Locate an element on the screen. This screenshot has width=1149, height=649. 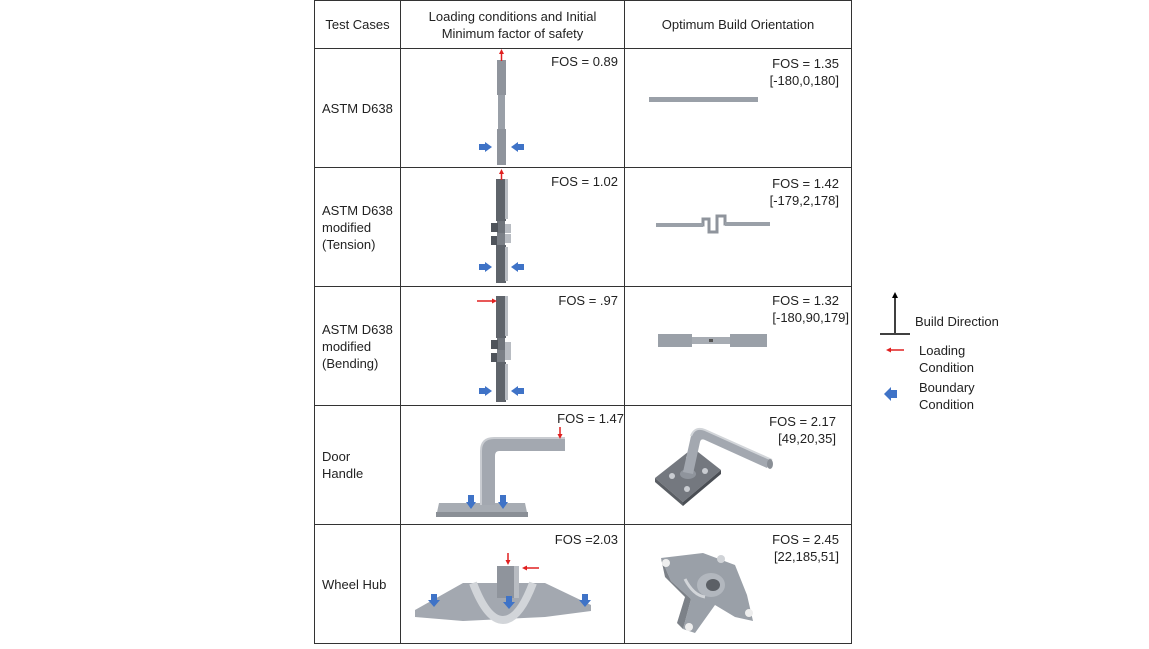
header-optimum-orientation: Optimum Build Orientation is located at coordinates (738, 24).